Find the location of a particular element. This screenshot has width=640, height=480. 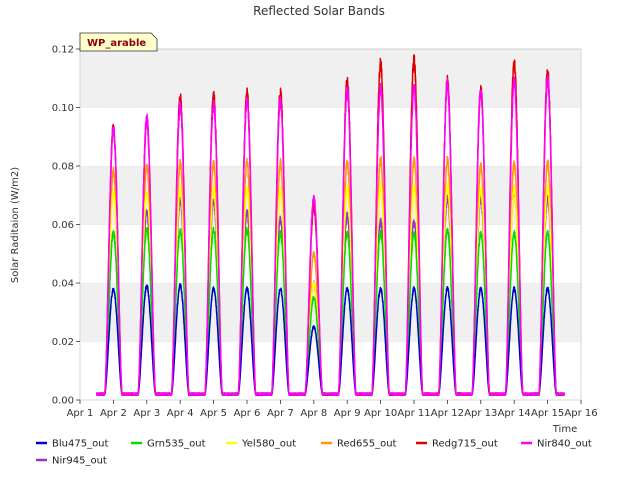

y-tick-label: 0.12 is located at coordinates (63, 50).